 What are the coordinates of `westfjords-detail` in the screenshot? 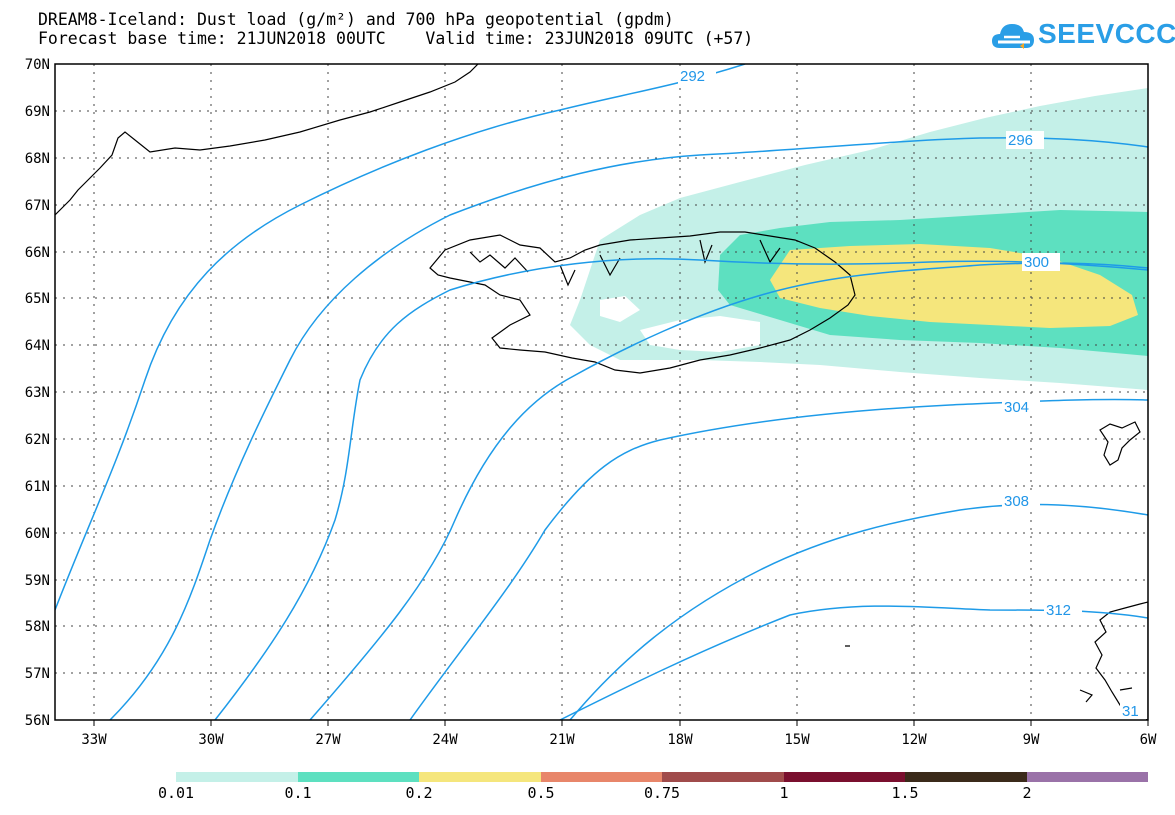 It's located at (625, 263).